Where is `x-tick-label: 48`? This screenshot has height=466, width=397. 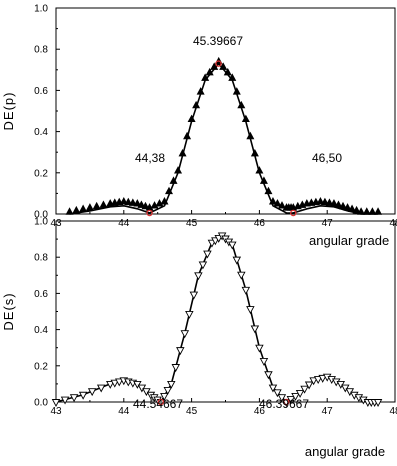
x-tick-label: 48 is located at coordinates (393, 223).